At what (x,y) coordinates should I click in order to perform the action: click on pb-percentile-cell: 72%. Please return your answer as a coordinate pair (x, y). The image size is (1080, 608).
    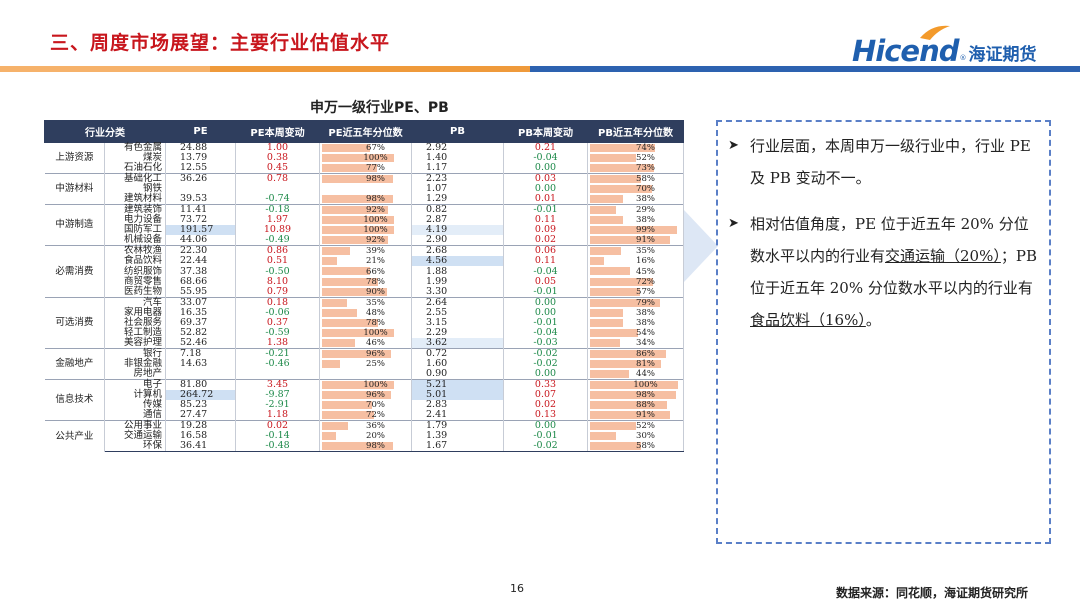
    Looking at the image, I should click on (635, 281).